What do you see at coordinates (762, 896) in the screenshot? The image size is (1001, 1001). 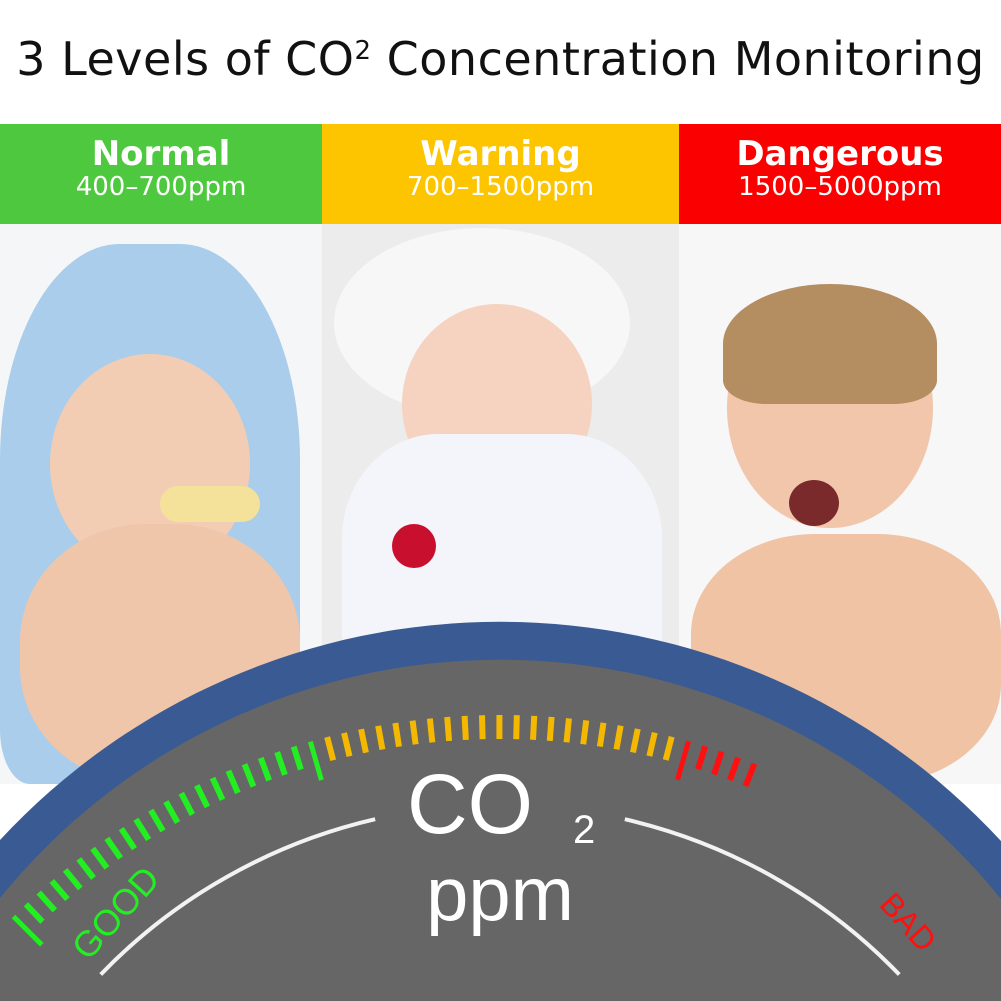 I see `gauge-scale-arc-right` at bounding box center [762, 896].